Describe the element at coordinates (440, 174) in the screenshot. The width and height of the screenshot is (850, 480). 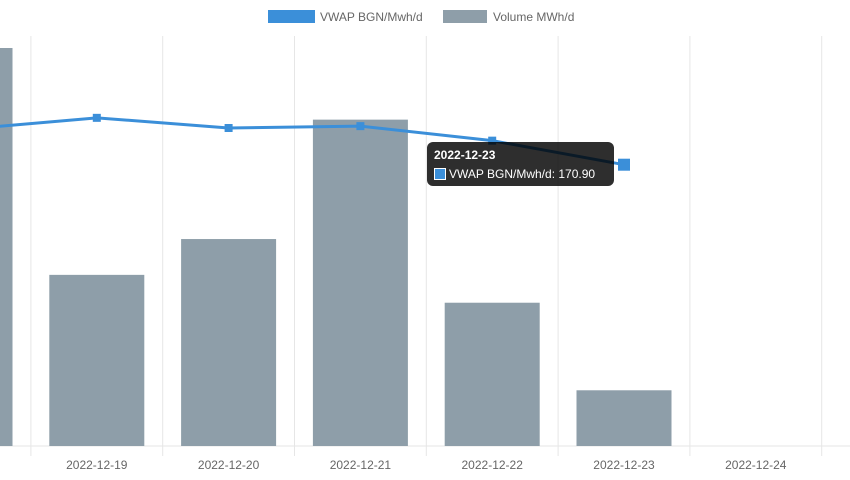
I see `tooltip-swatch` at that location.